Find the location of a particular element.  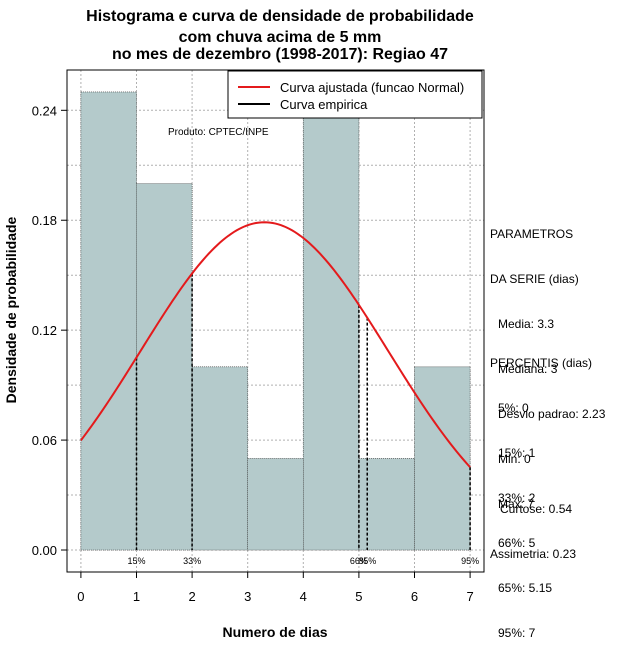

y-tick-label: 0.12 is located at coordinates (44, 330).